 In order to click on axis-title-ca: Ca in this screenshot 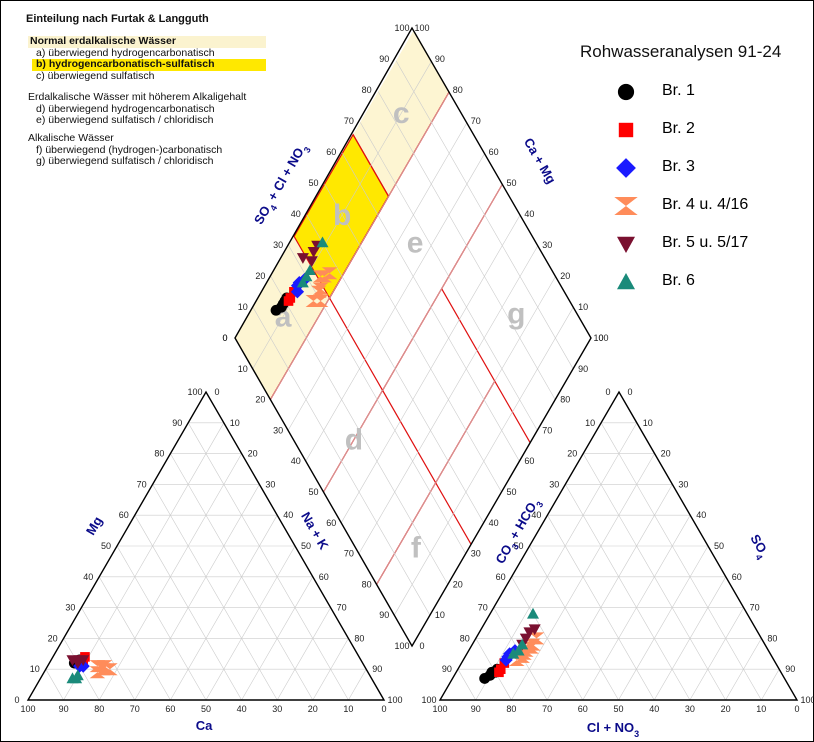, I will do `click(204, 725)`.